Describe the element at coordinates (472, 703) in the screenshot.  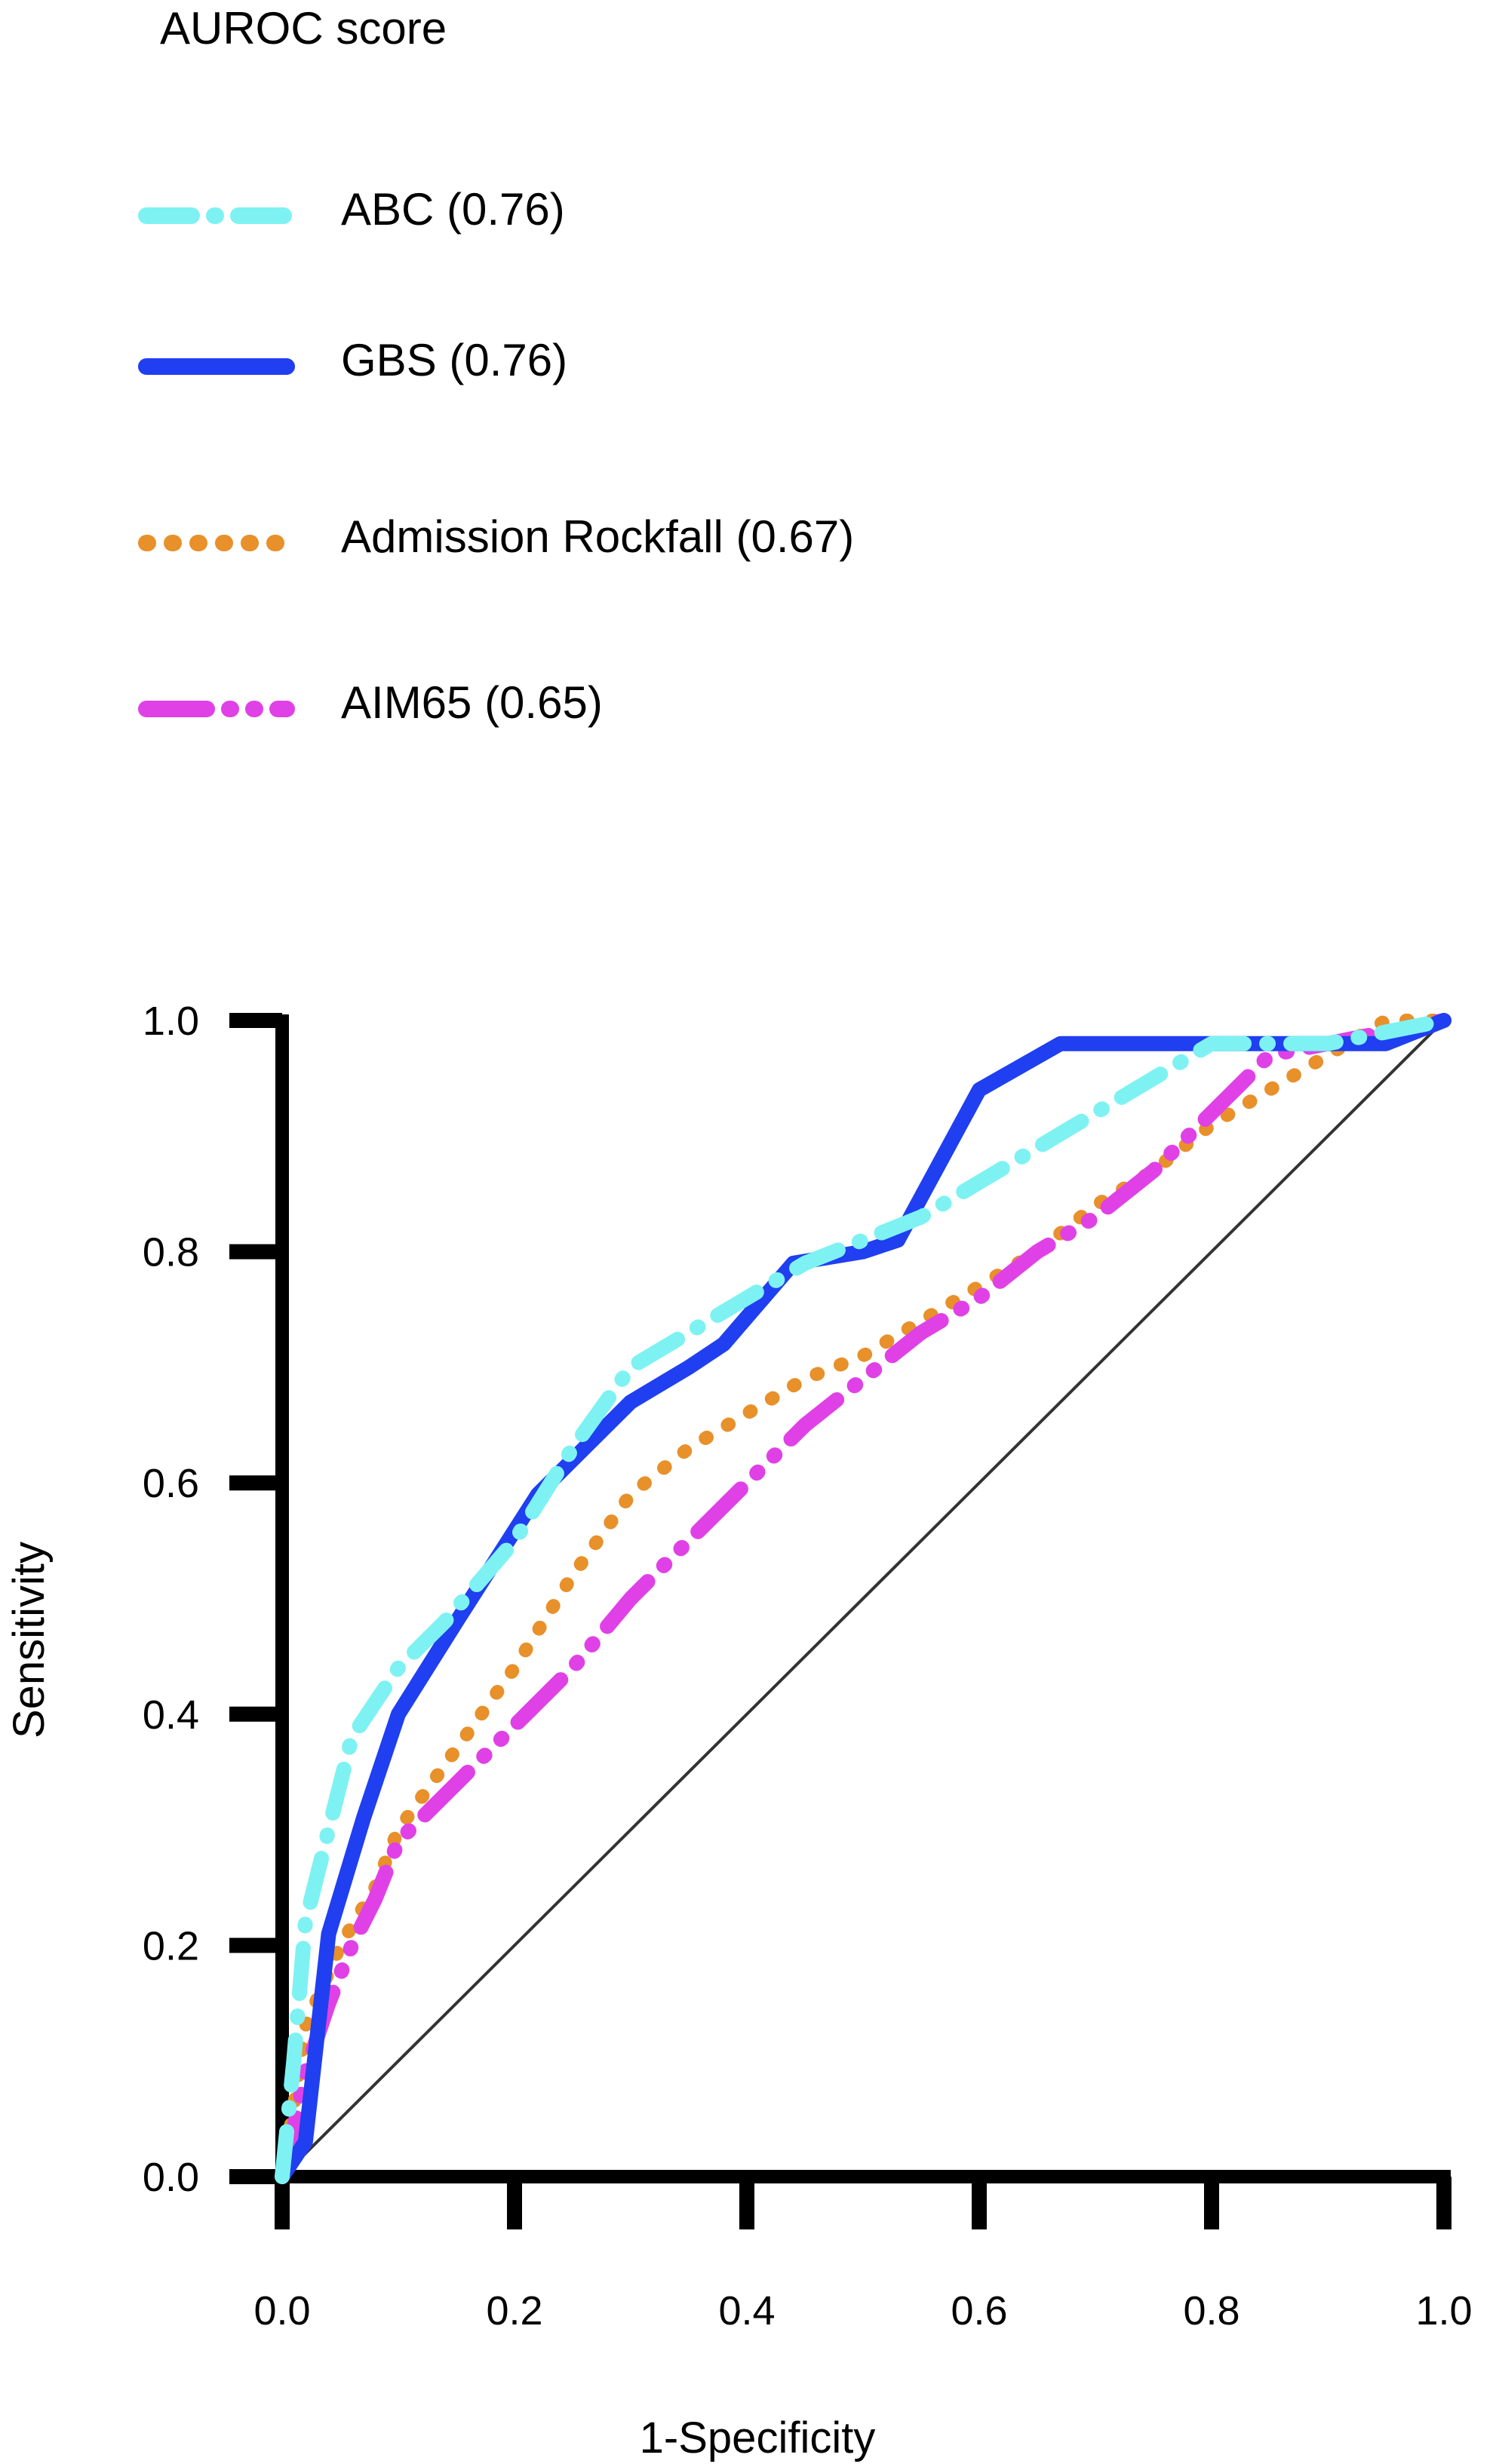
I see `legend-label-aim65: AIM65 (0.65)` at that location.